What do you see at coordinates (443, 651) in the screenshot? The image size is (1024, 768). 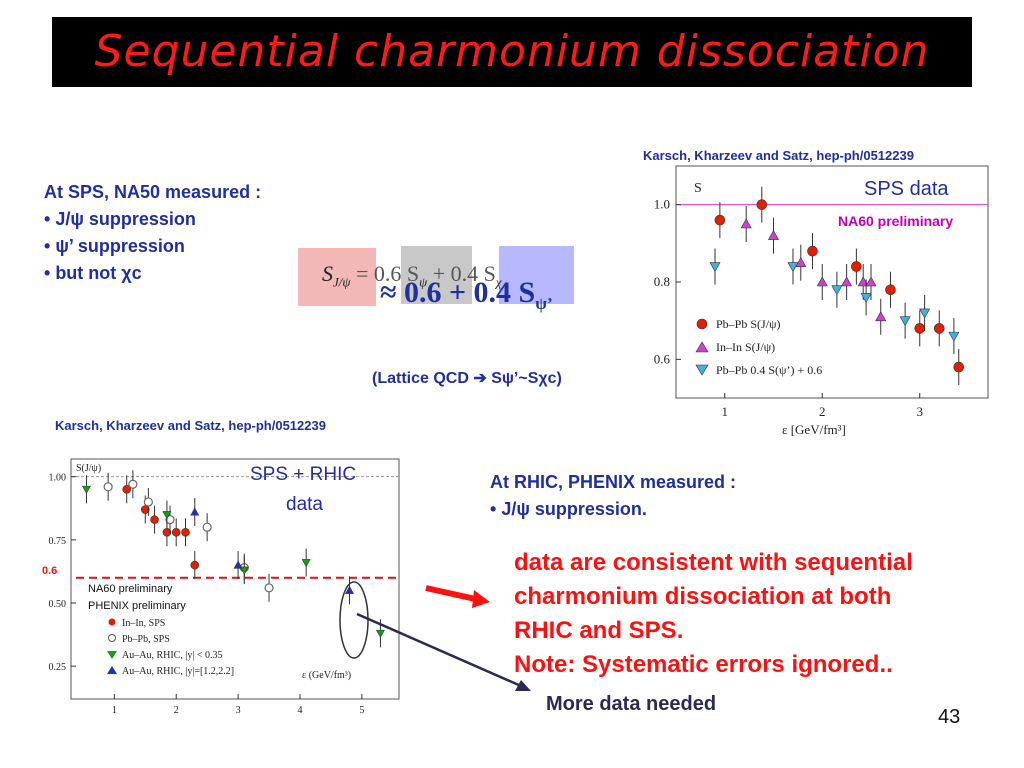 I see `pointer-arrow-icon` at bounding box center [443, 651].